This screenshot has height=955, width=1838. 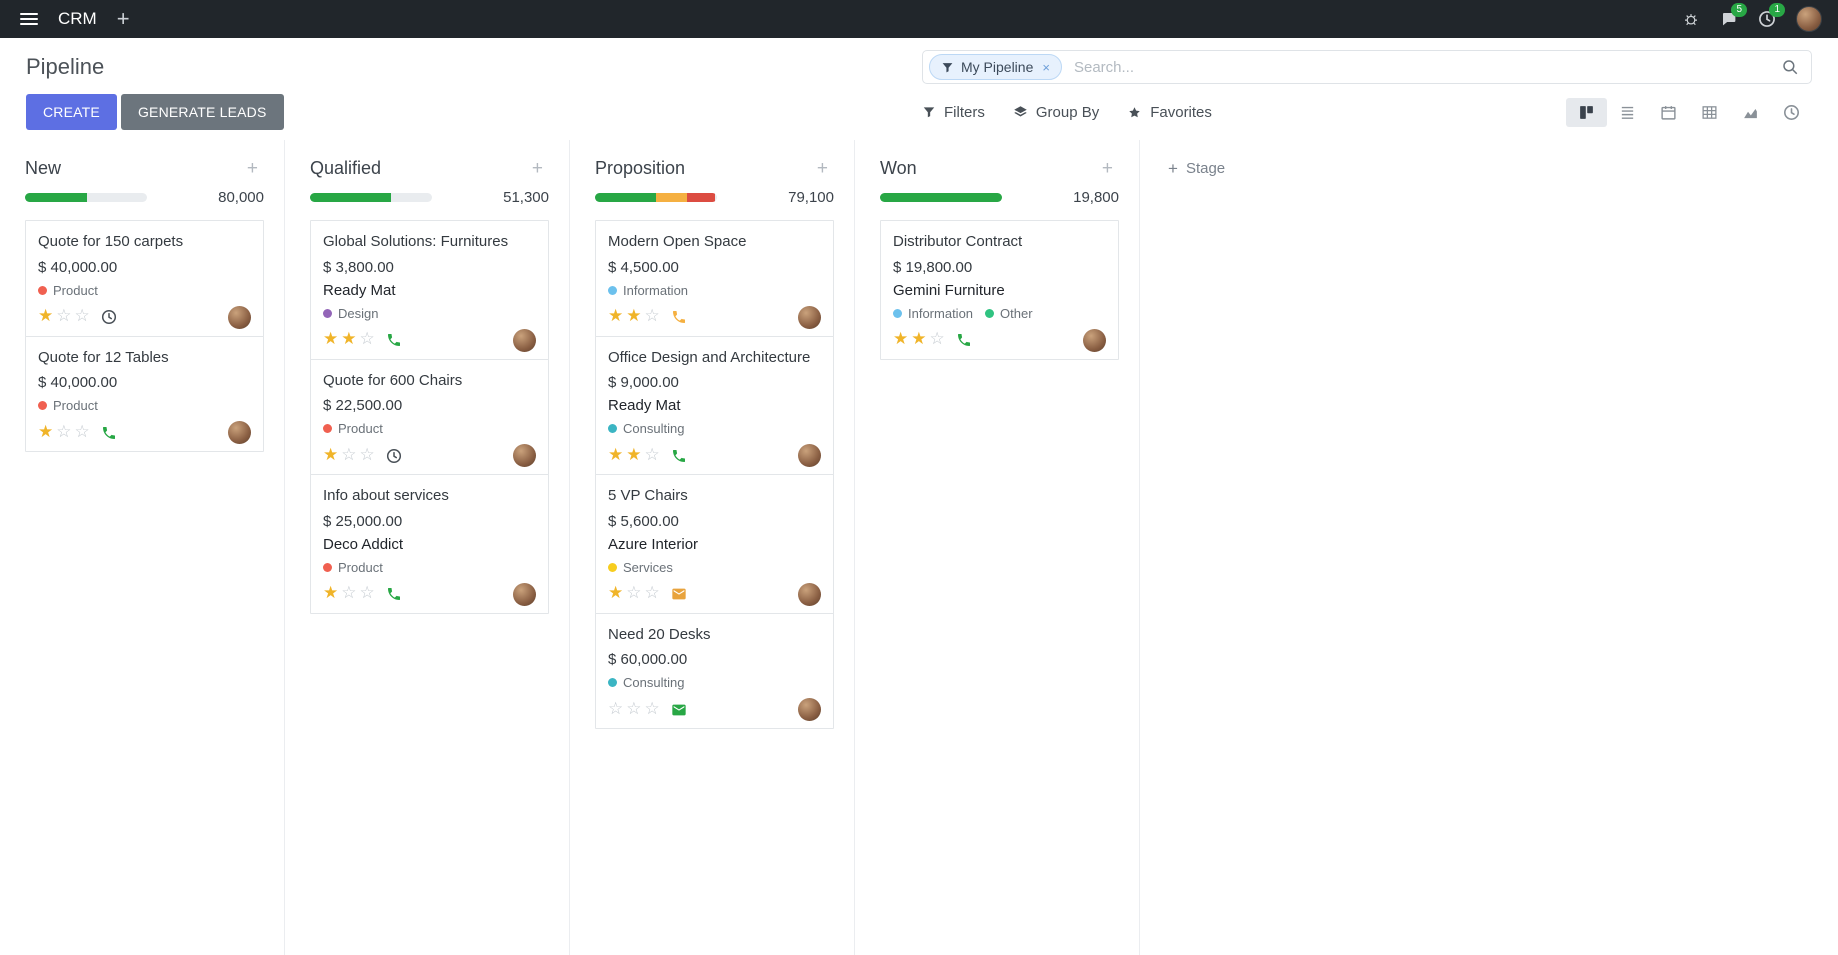 I want to click on user-avatar, so click(x=1809, y=19).